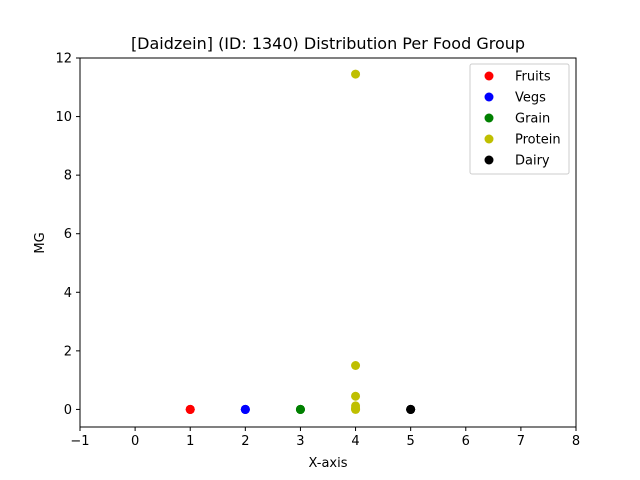  What do you see at coordinates (489, 160) in the screenshot?
I see `legend-marker-dairy` at bounding box center [489, 160].